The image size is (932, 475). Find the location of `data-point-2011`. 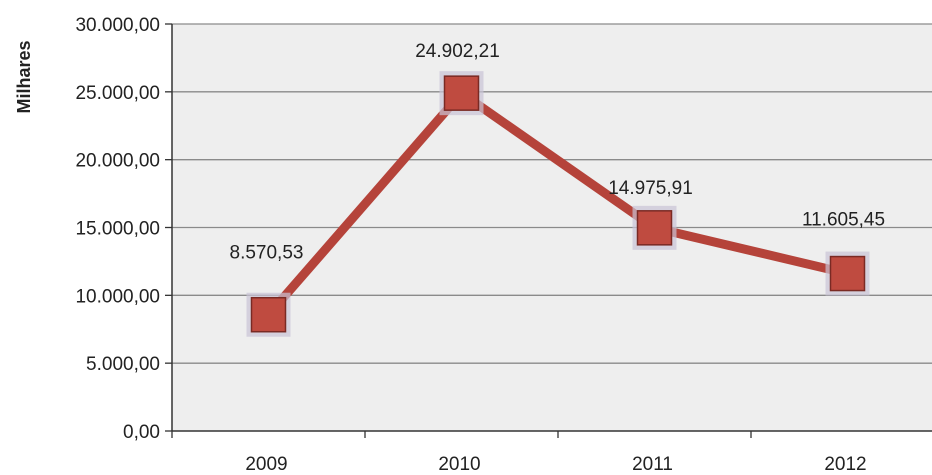

data-point-2011 is located at coordinates (654, 227).